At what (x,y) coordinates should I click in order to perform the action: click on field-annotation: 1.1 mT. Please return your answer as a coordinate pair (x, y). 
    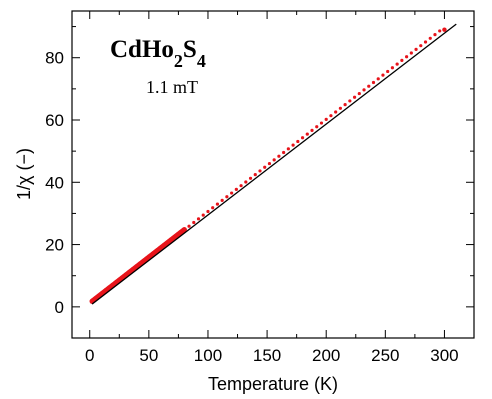
    Looking at the image, I should click on (172, 87).